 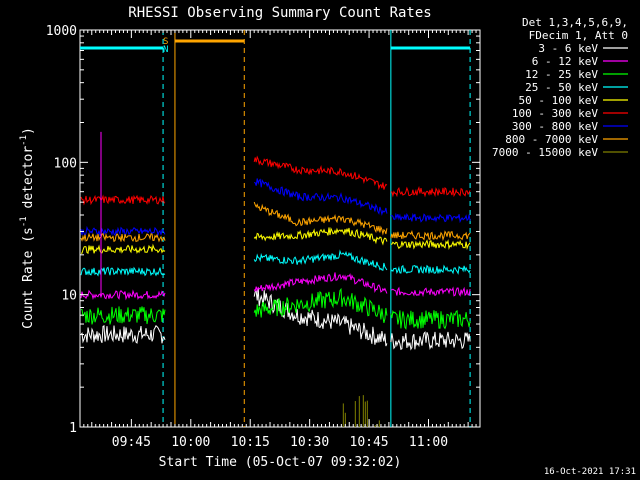 I want to click on x-tick-label: 10:30, so click(x=309, y=442).